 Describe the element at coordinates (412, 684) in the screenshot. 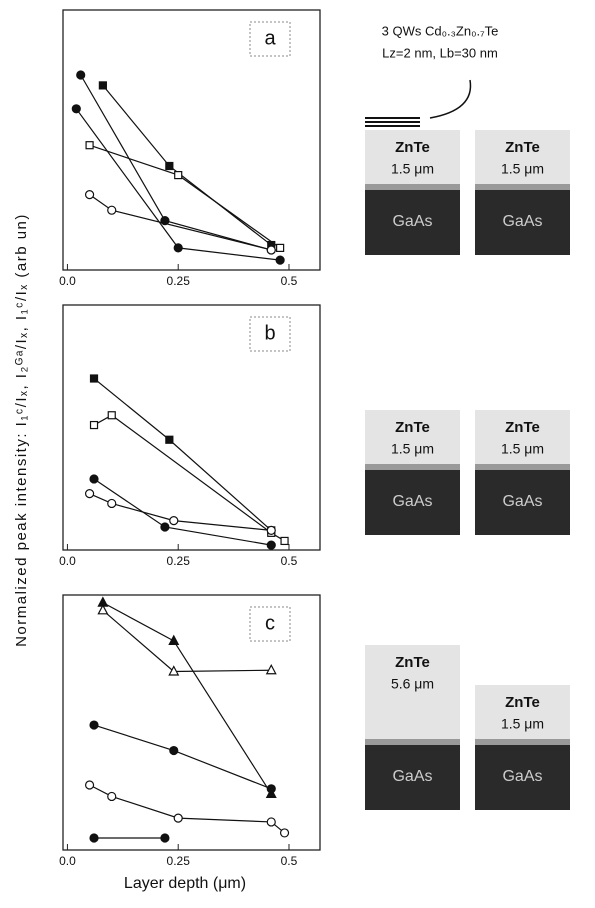

I see `layer-thickness: 5.6 μm` at that location.